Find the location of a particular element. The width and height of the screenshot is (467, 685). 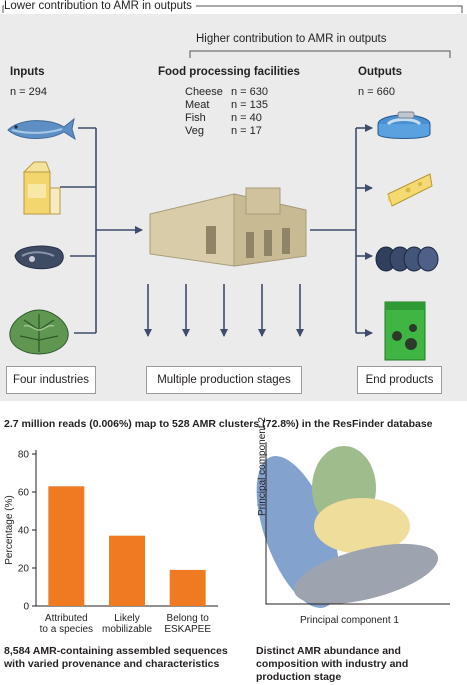

inputs-box: Four industries is located at coordinates (51, 380).